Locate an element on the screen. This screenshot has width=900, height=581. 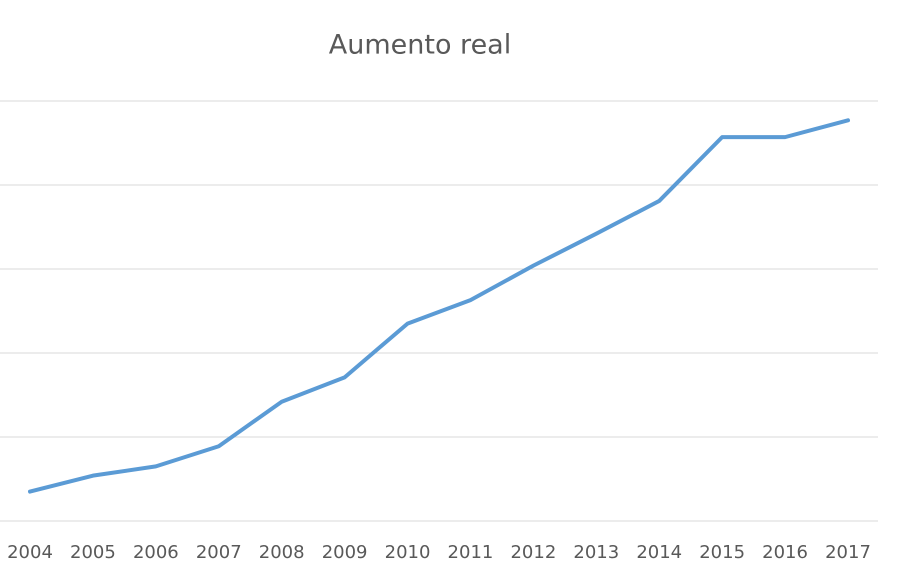
x-tick-label: 2007 is located at coordinates (219, 552).